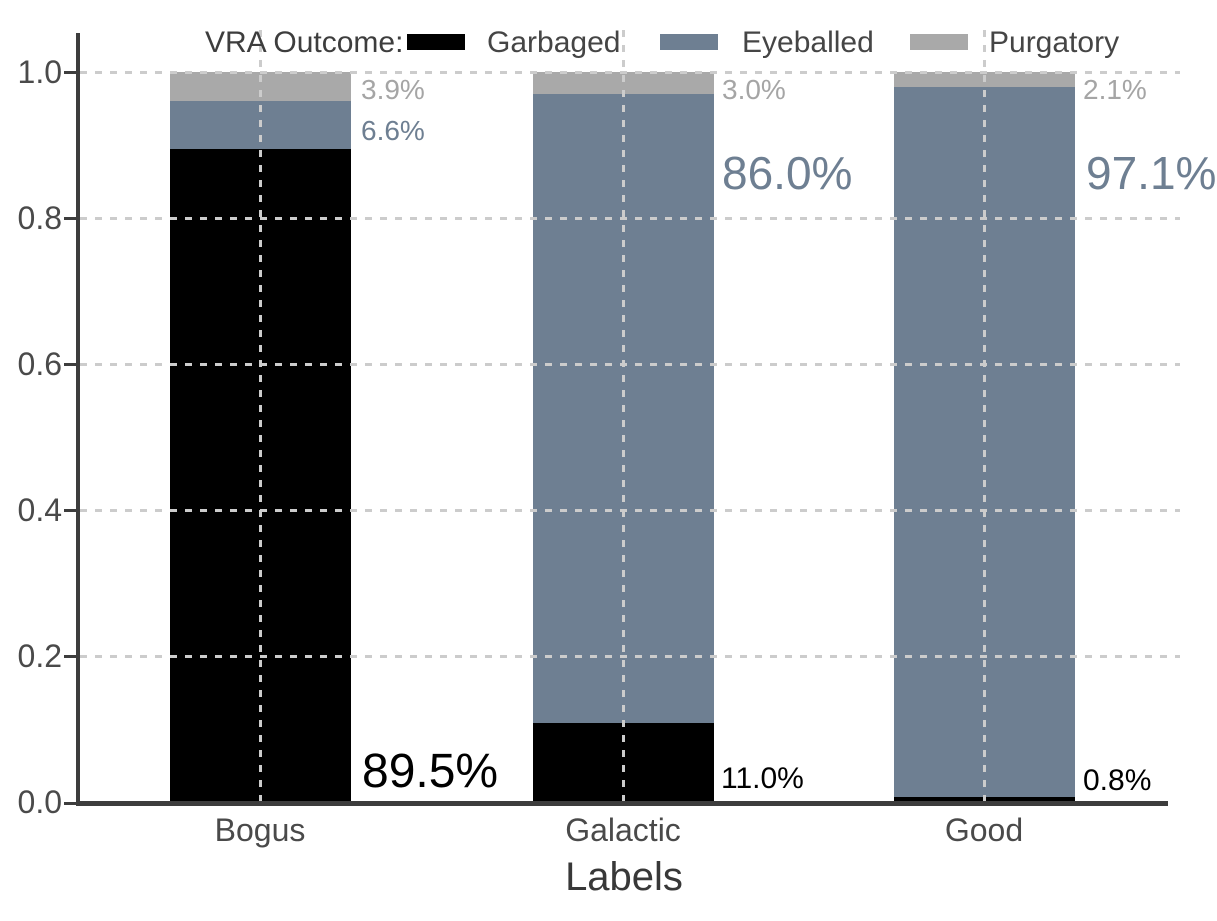 The image size is (1217, 921). What do you see at coordinates (630, 72) in the screenshot?
I see `gridline-y-1.0` at bounding box center [630, 72].